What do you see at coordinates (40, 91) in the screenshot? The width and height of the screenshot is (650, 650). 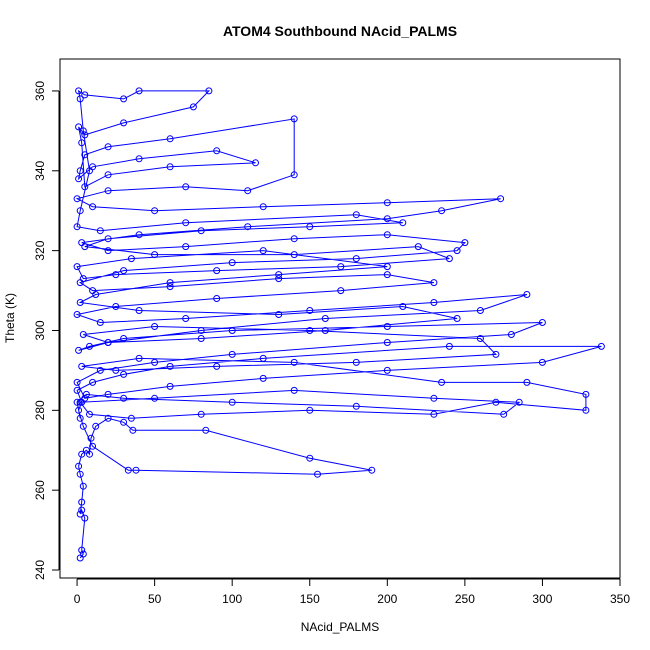 I see `y-tick-label: 360` at bounding box center [40, 91].